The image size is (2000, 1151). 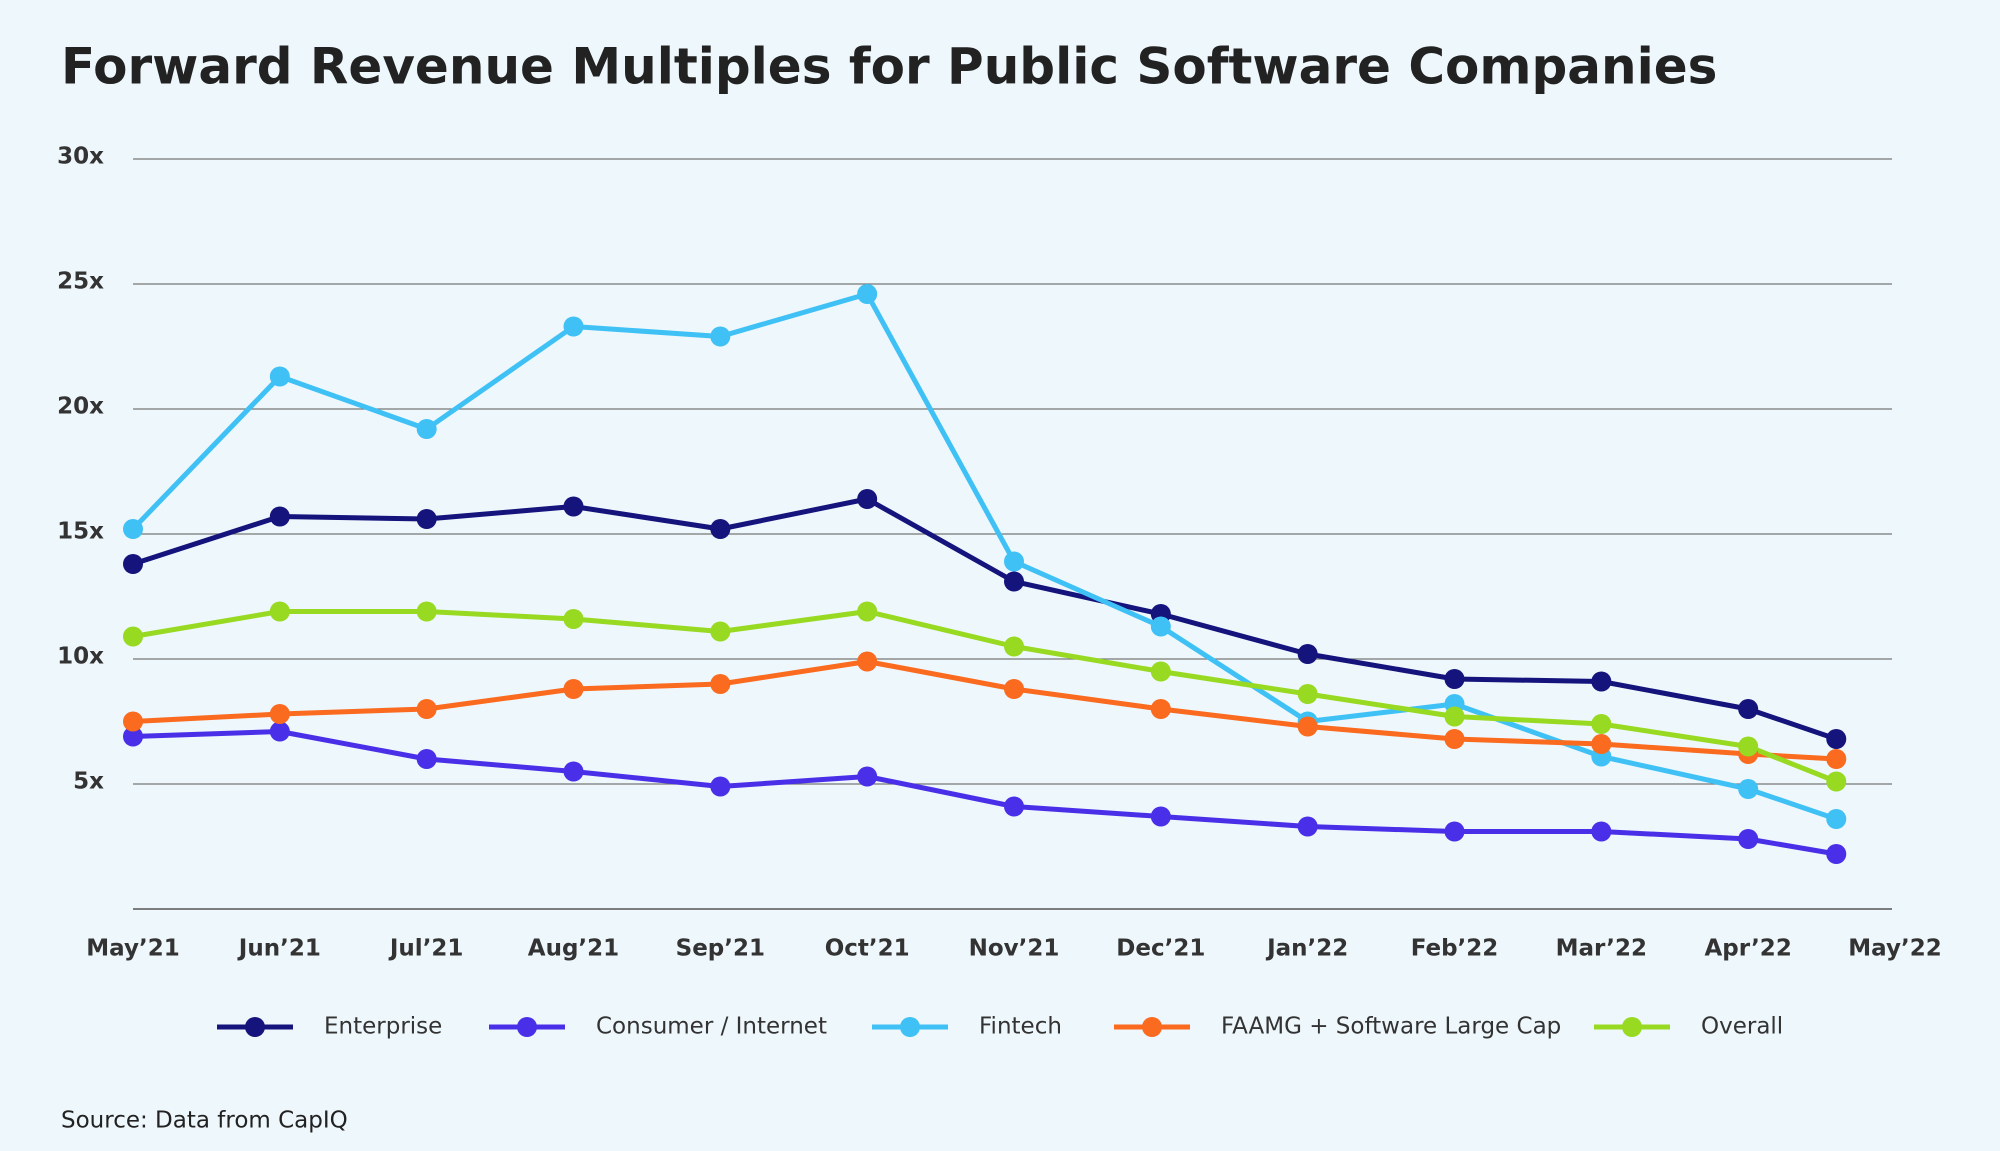 What do you see at coordinates (80, 407) in the screenshot?
I see `y-tick-label: 20x` at bounding box center [80, 407].